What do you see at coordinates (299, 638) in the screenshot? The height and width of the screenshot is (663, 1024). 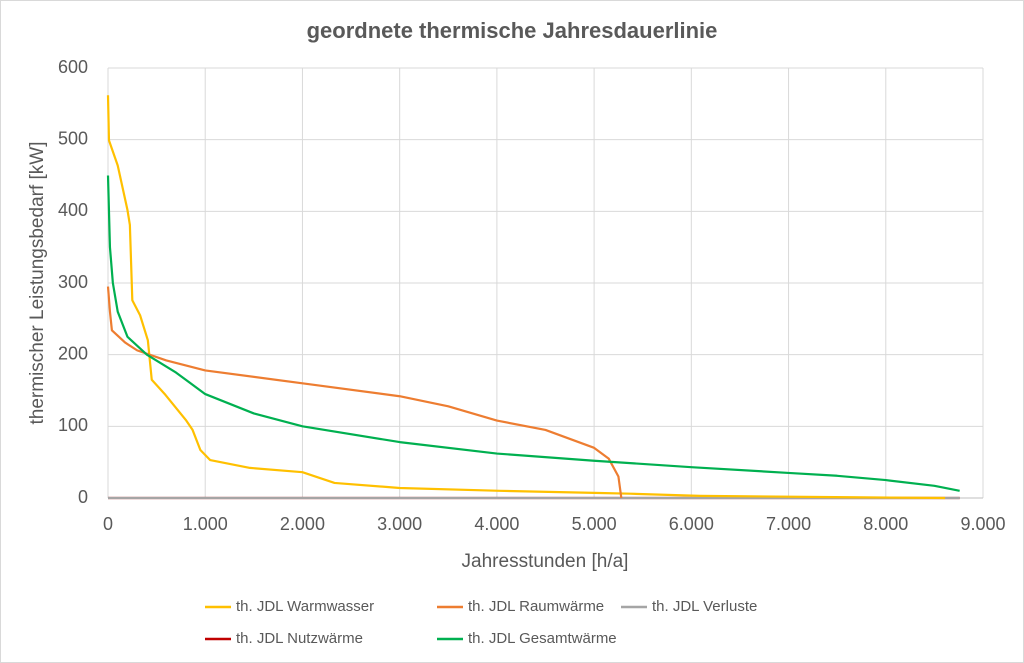 I see `legend-label: th. JDL Nutzwärme` at bounding box center [299, 638].